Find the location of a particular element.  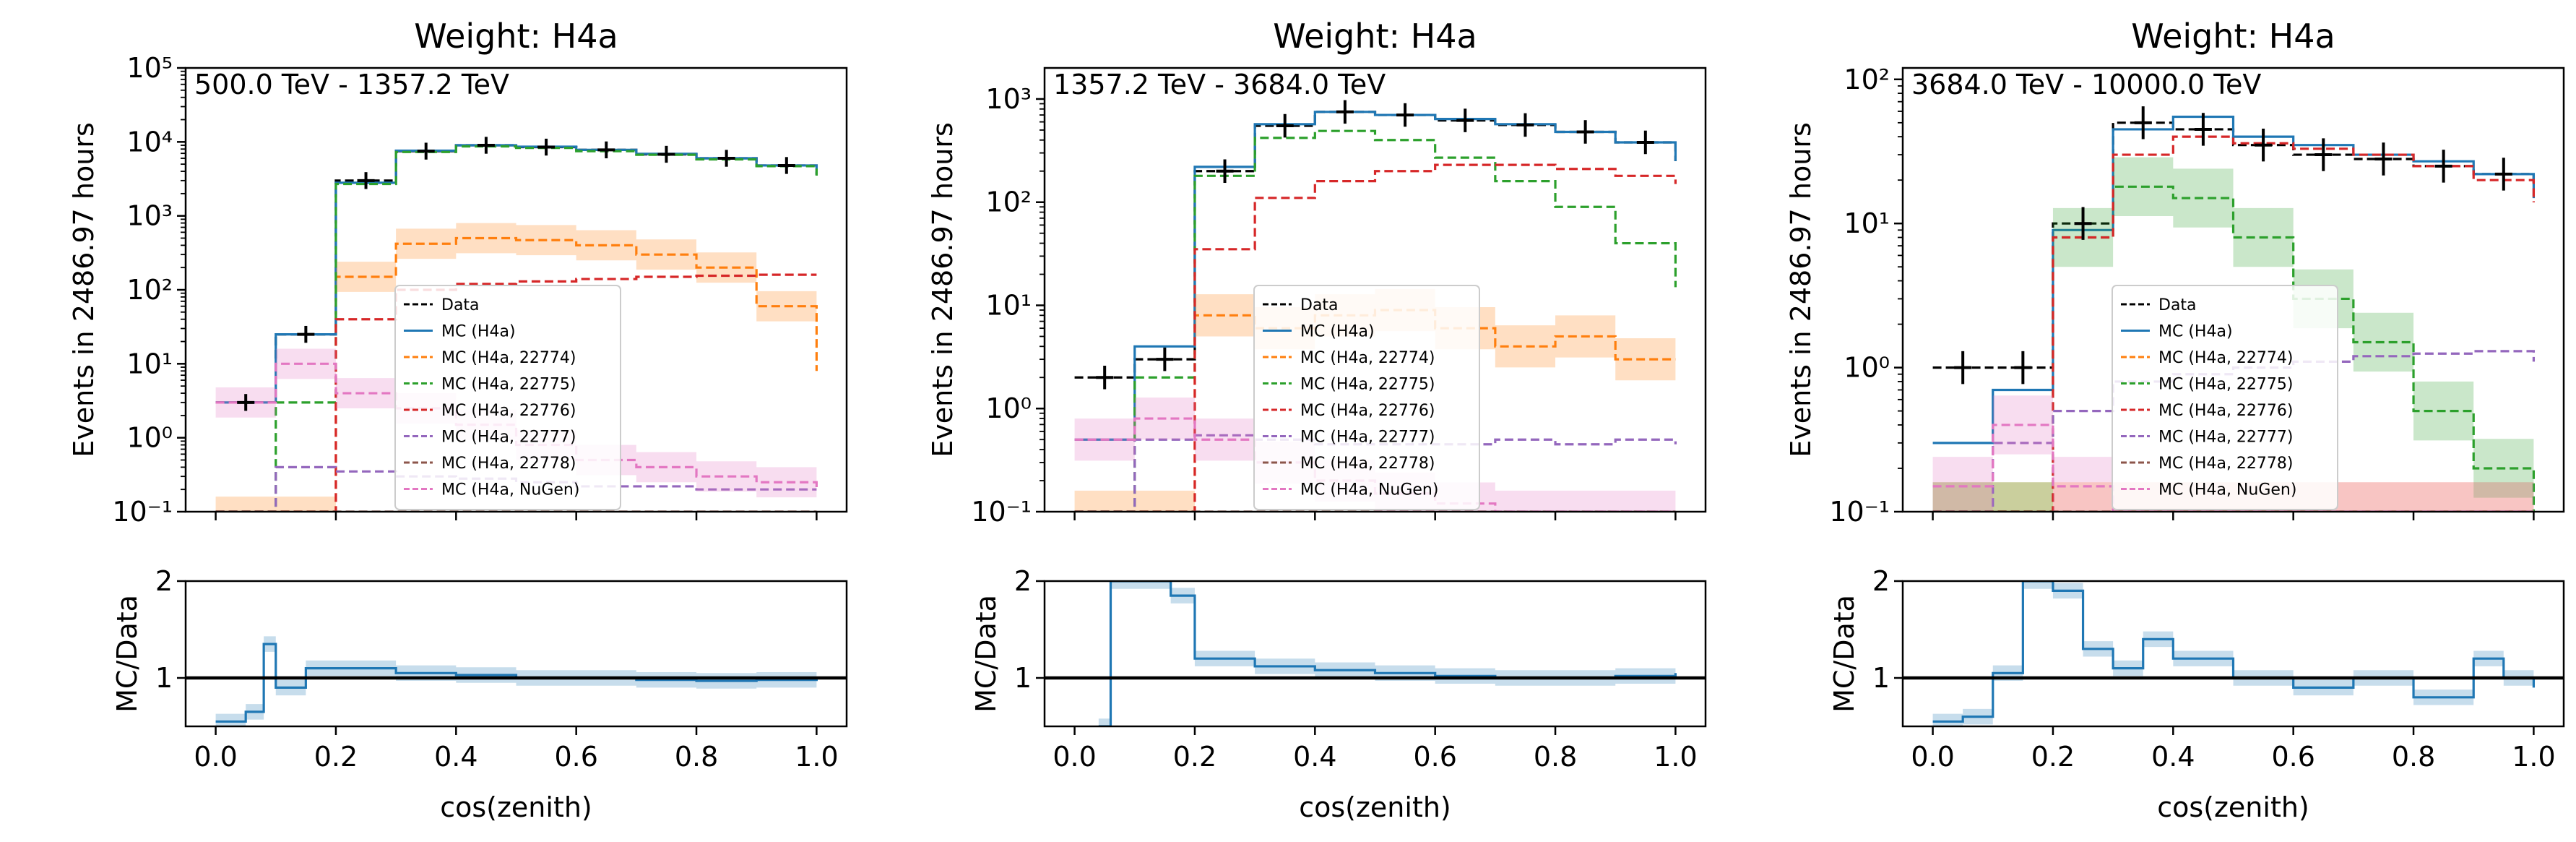

ratio-panel: 1 2 MC/Data 0.0 0.2 0.4 0.6 0.8 1.0 cos(zenith) is located at coordinates (479, 694).